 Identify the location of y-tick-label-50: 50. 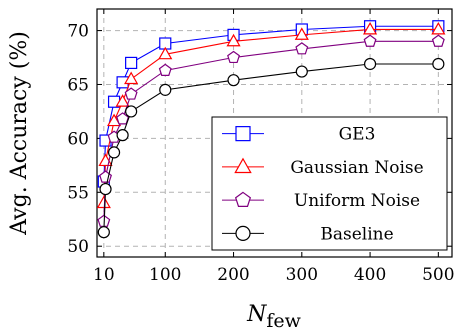
(78, 247).